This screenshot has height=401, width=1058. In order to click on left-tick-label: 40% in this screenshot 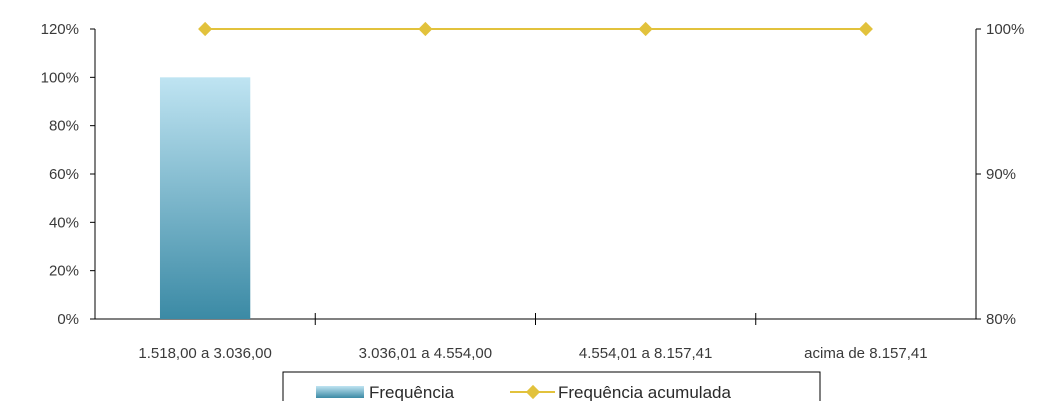, I will do `click(64, 222)`.